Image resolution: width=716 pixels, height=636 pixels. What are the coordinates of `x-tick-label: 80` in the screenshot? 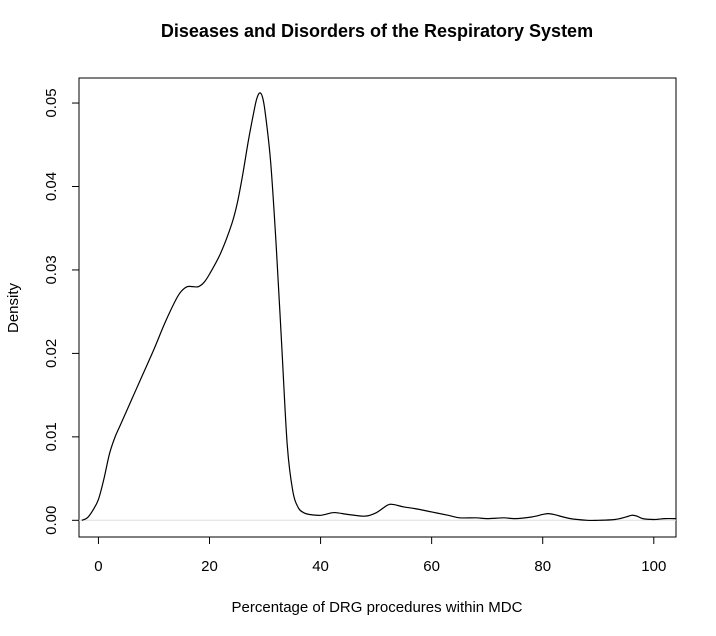 It's located at (542, 566).